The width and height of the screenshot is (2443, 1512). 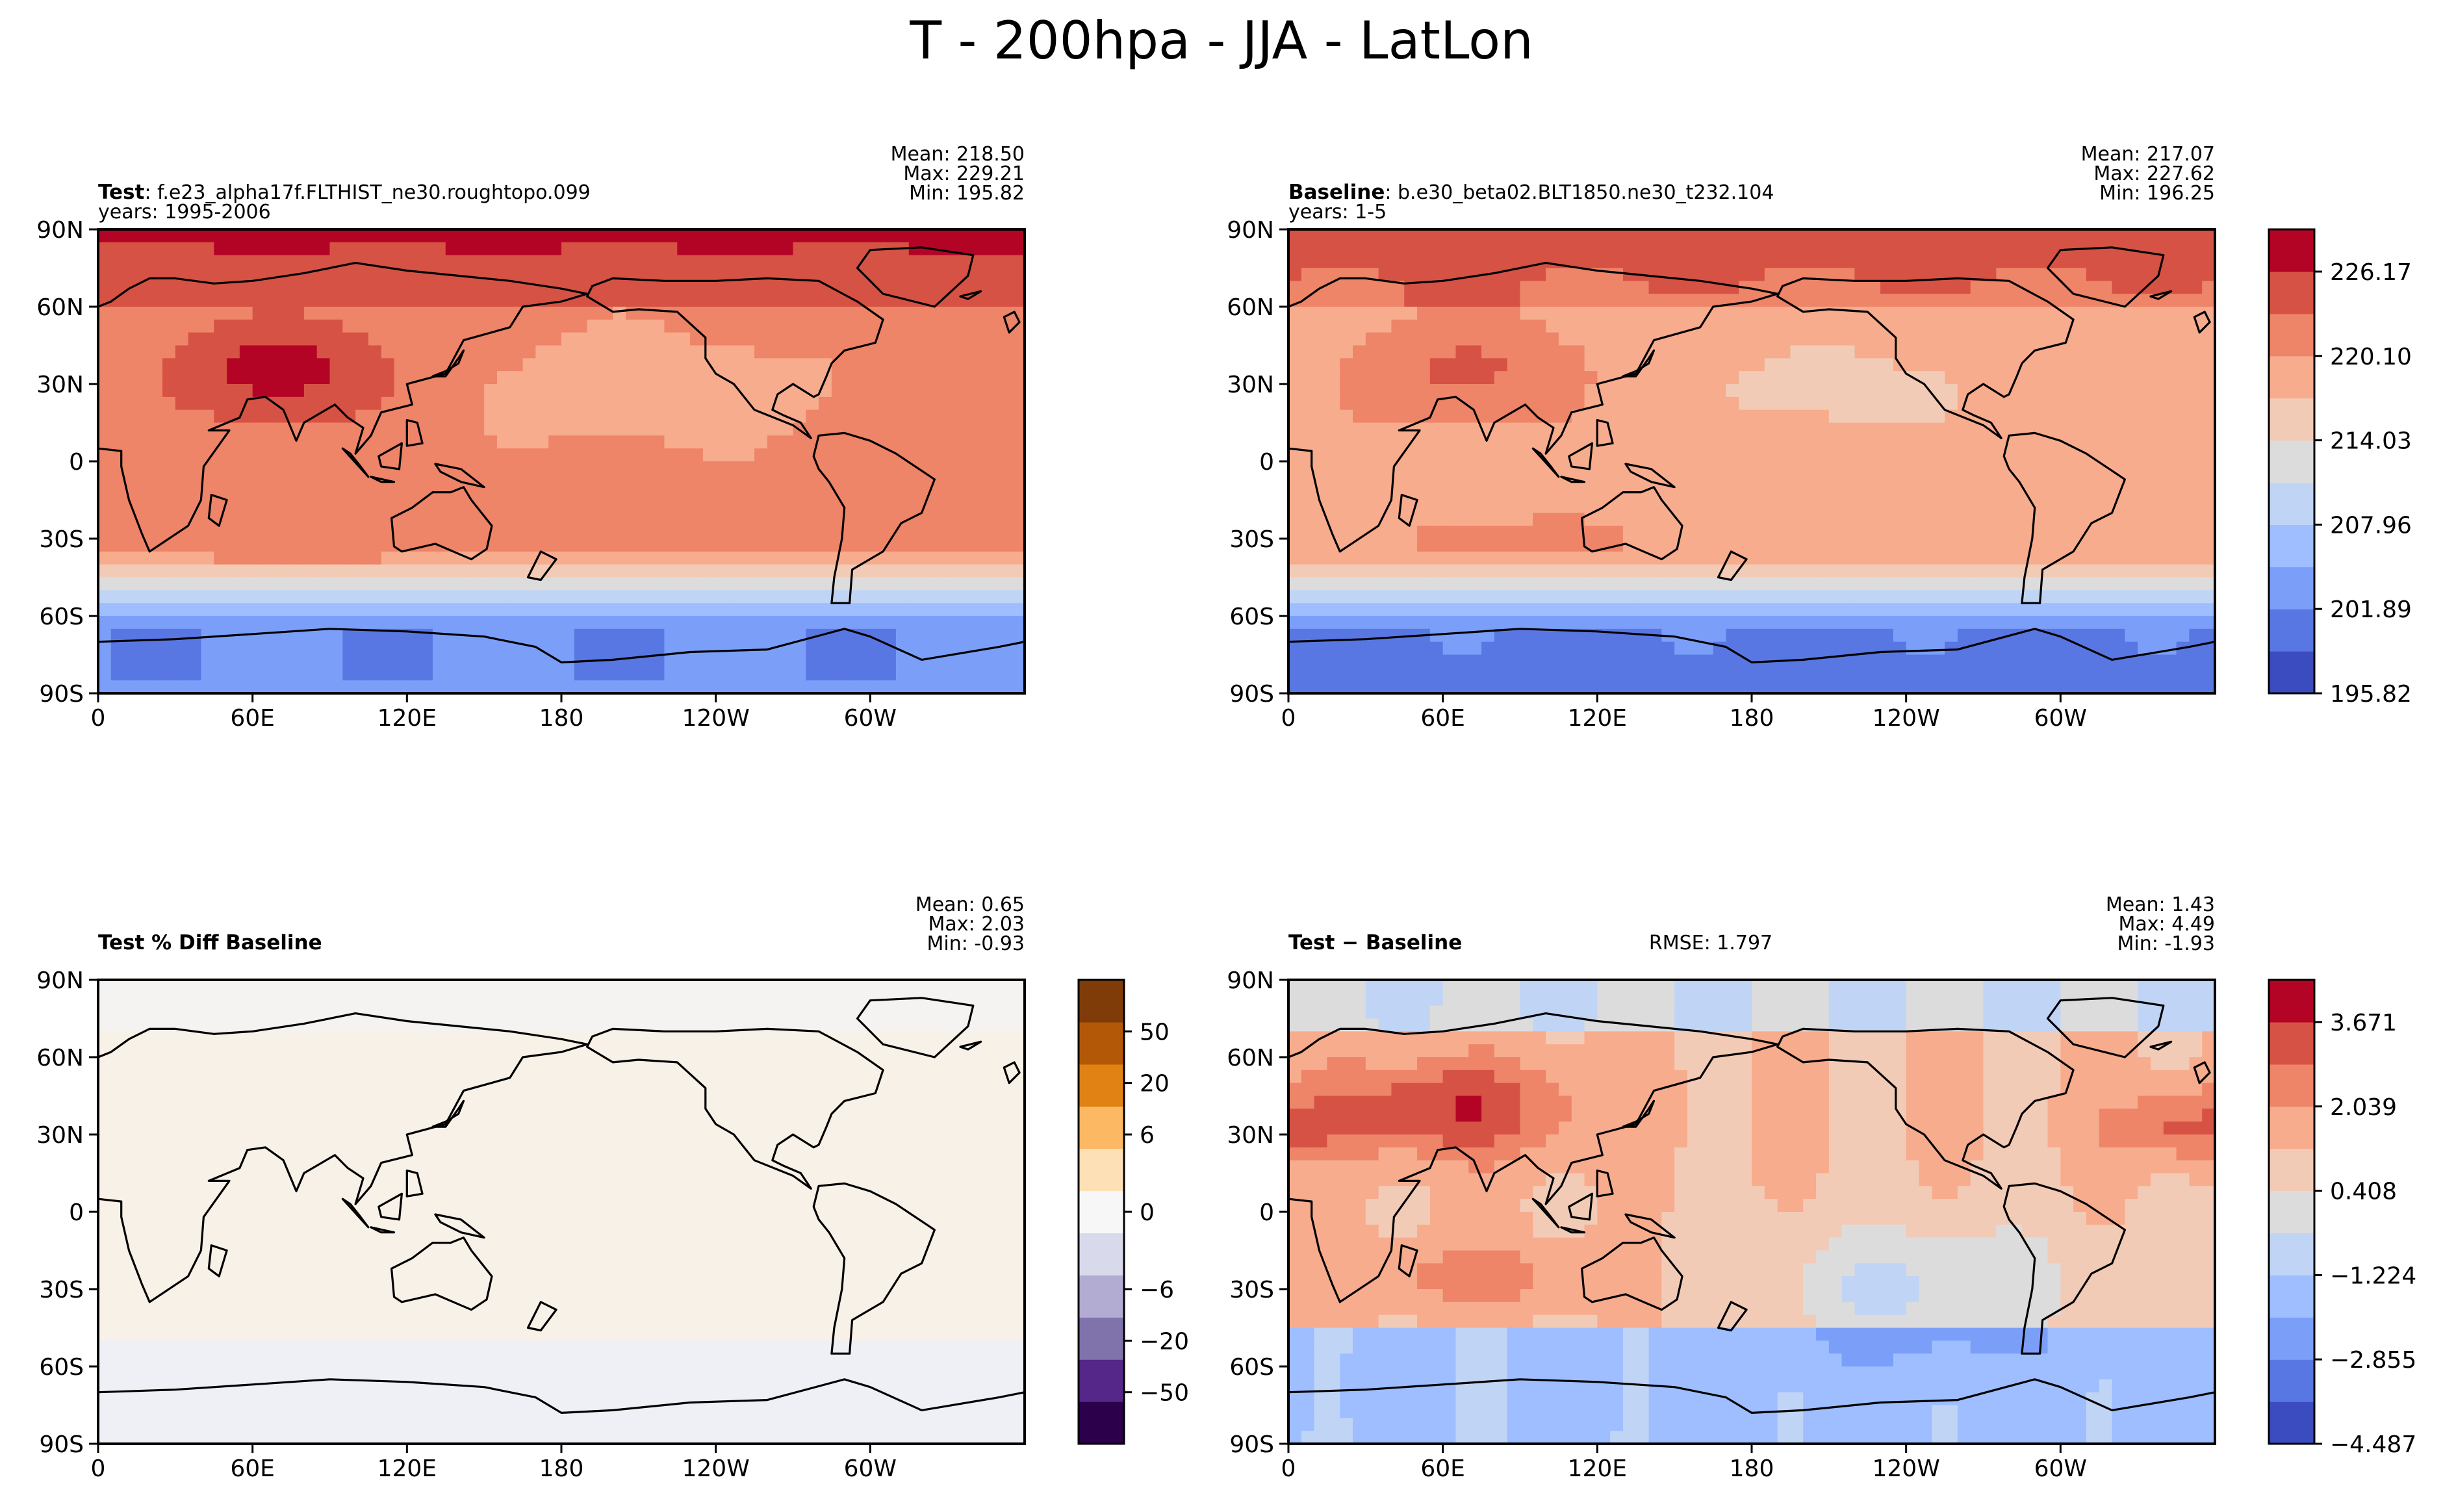 I want to click on y-tick-label: 0, so click(x=76, y=462).